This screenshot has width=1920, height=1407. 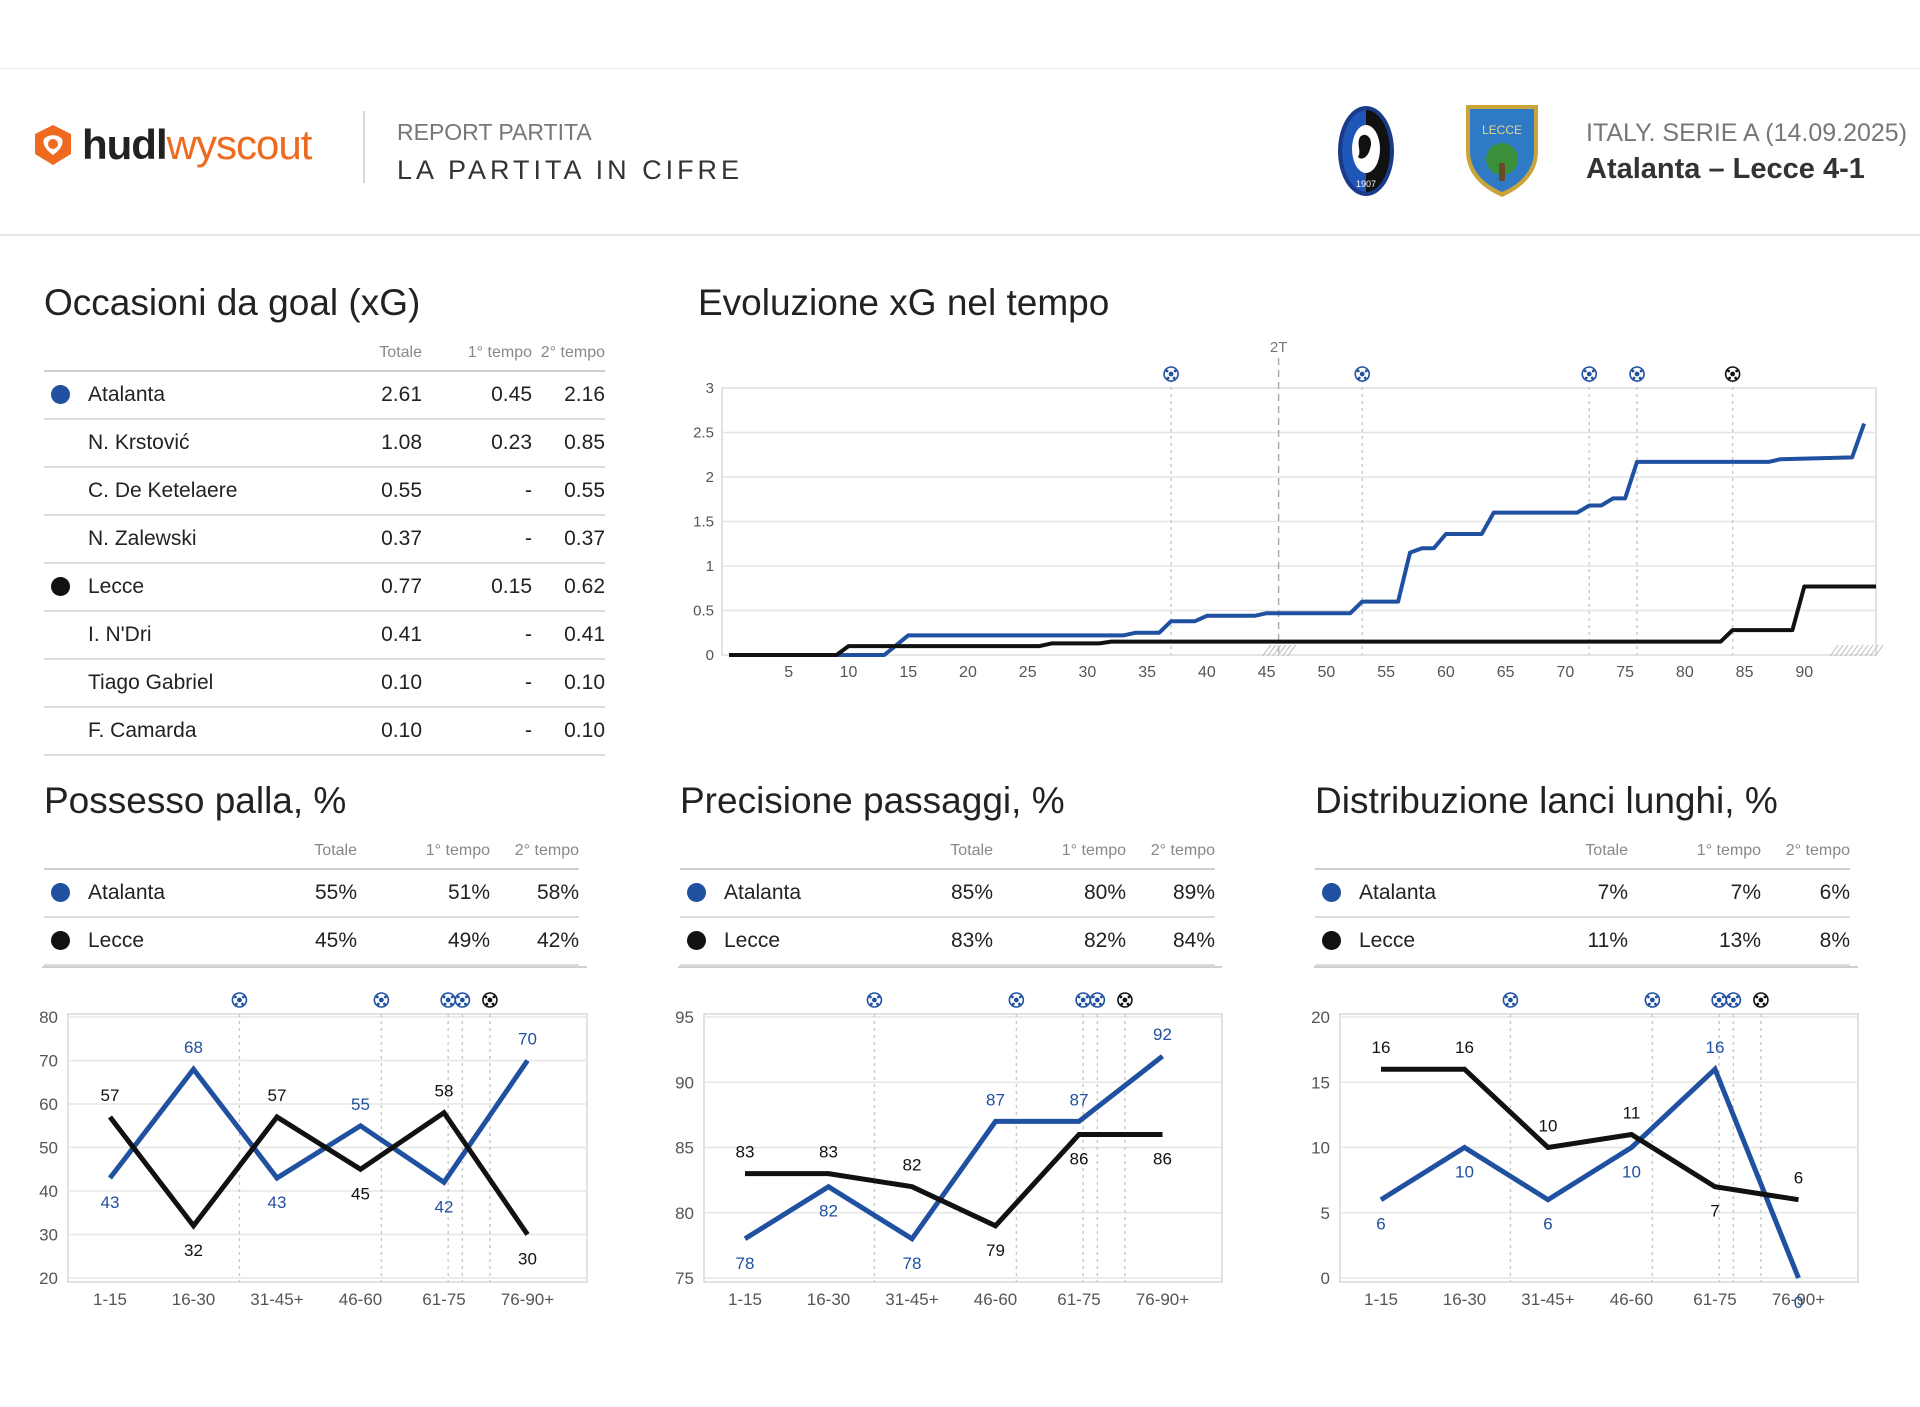 I want to click on data-label-atalanta: 87, so click(x=995, y=1099).